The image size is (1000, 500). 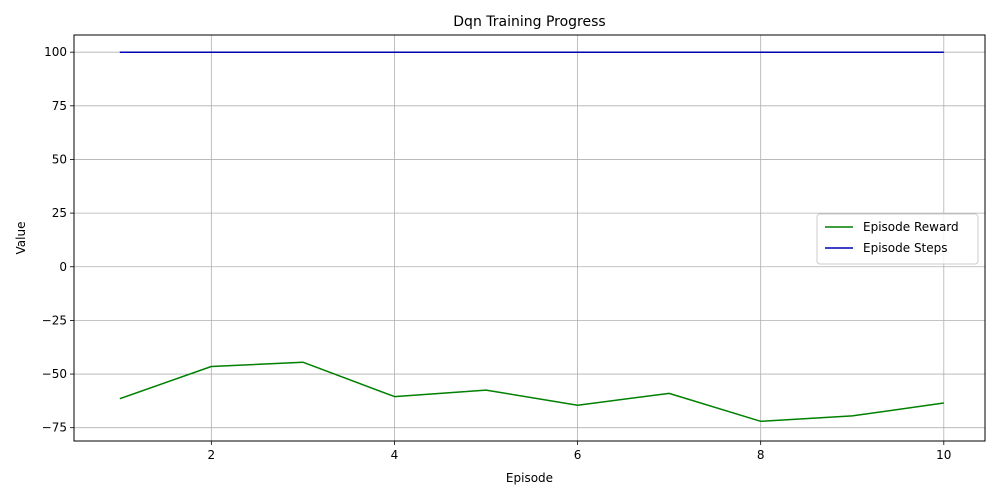 What do you see at coordinates (943, 455) in the screenshot?
I see `x-tick-label: 10` at bounding box center [943, 455].